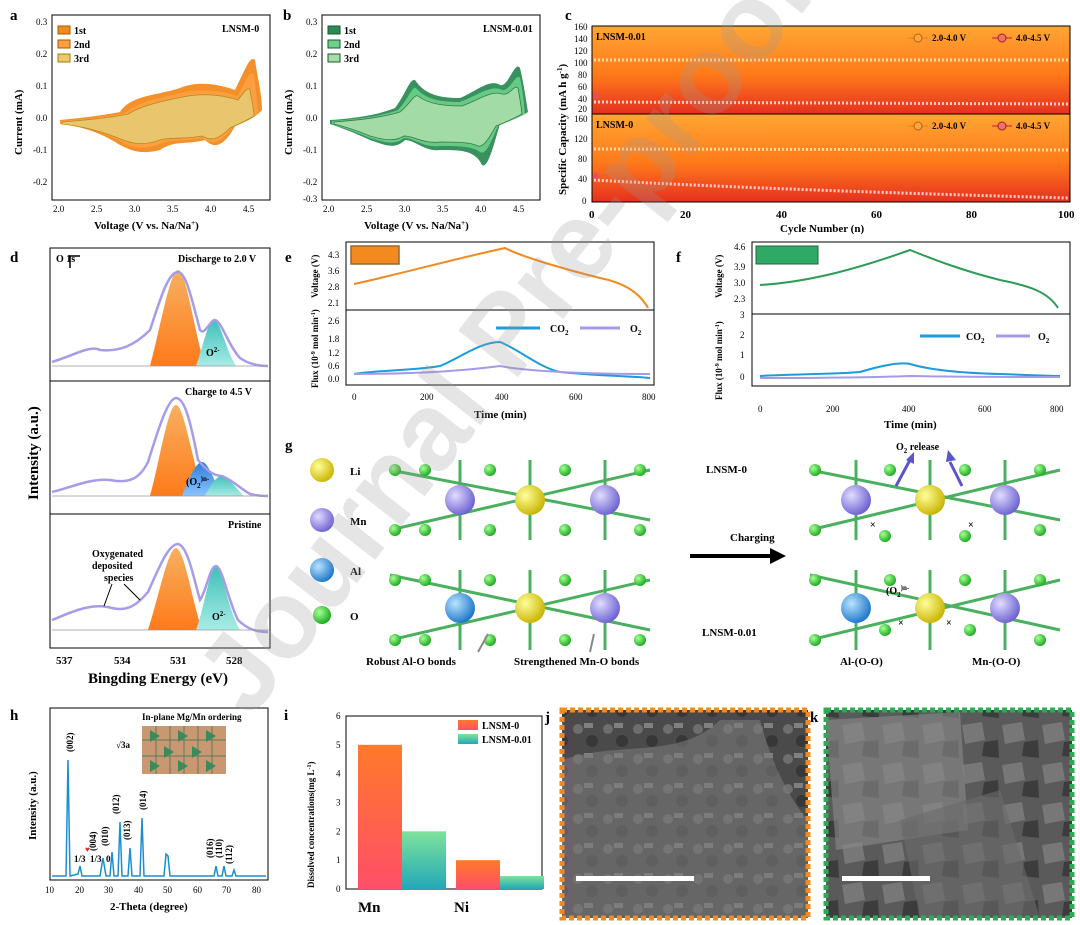 The image size is (1080, 925). I want to click on ytick-e: 1.8, so click(334, 339).